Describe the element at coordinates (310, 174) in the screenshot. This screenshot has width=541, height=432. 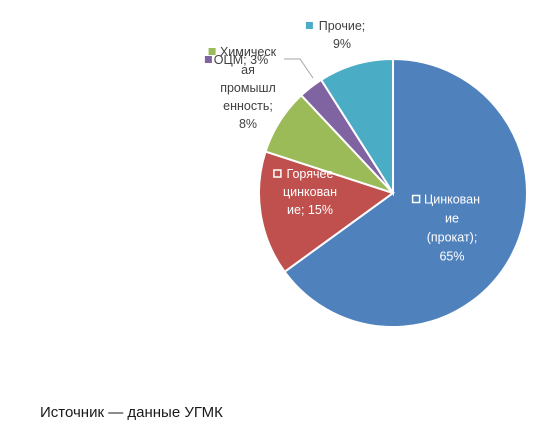
I see `slice-label-line: Горячее` at that location.